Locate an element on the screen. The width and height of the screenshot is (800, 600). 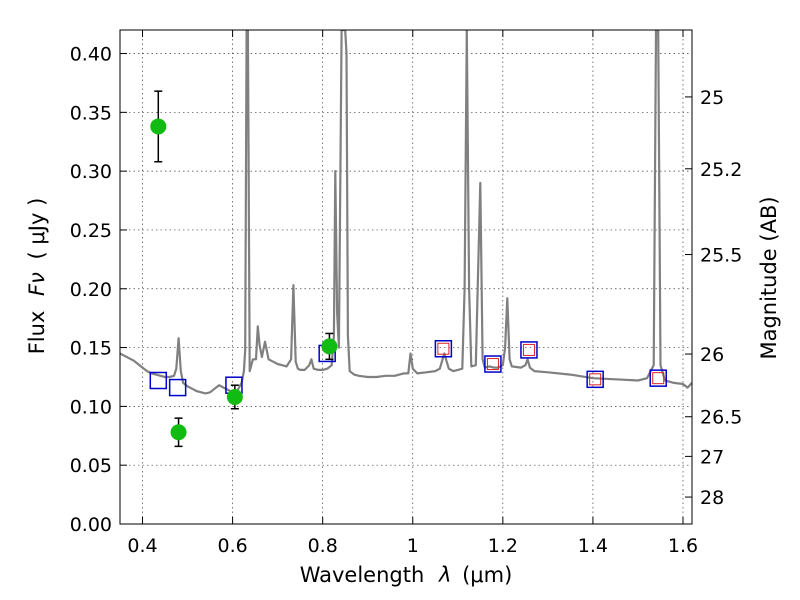
y2-tick-label: 27 is located at coordinates (712, 457).